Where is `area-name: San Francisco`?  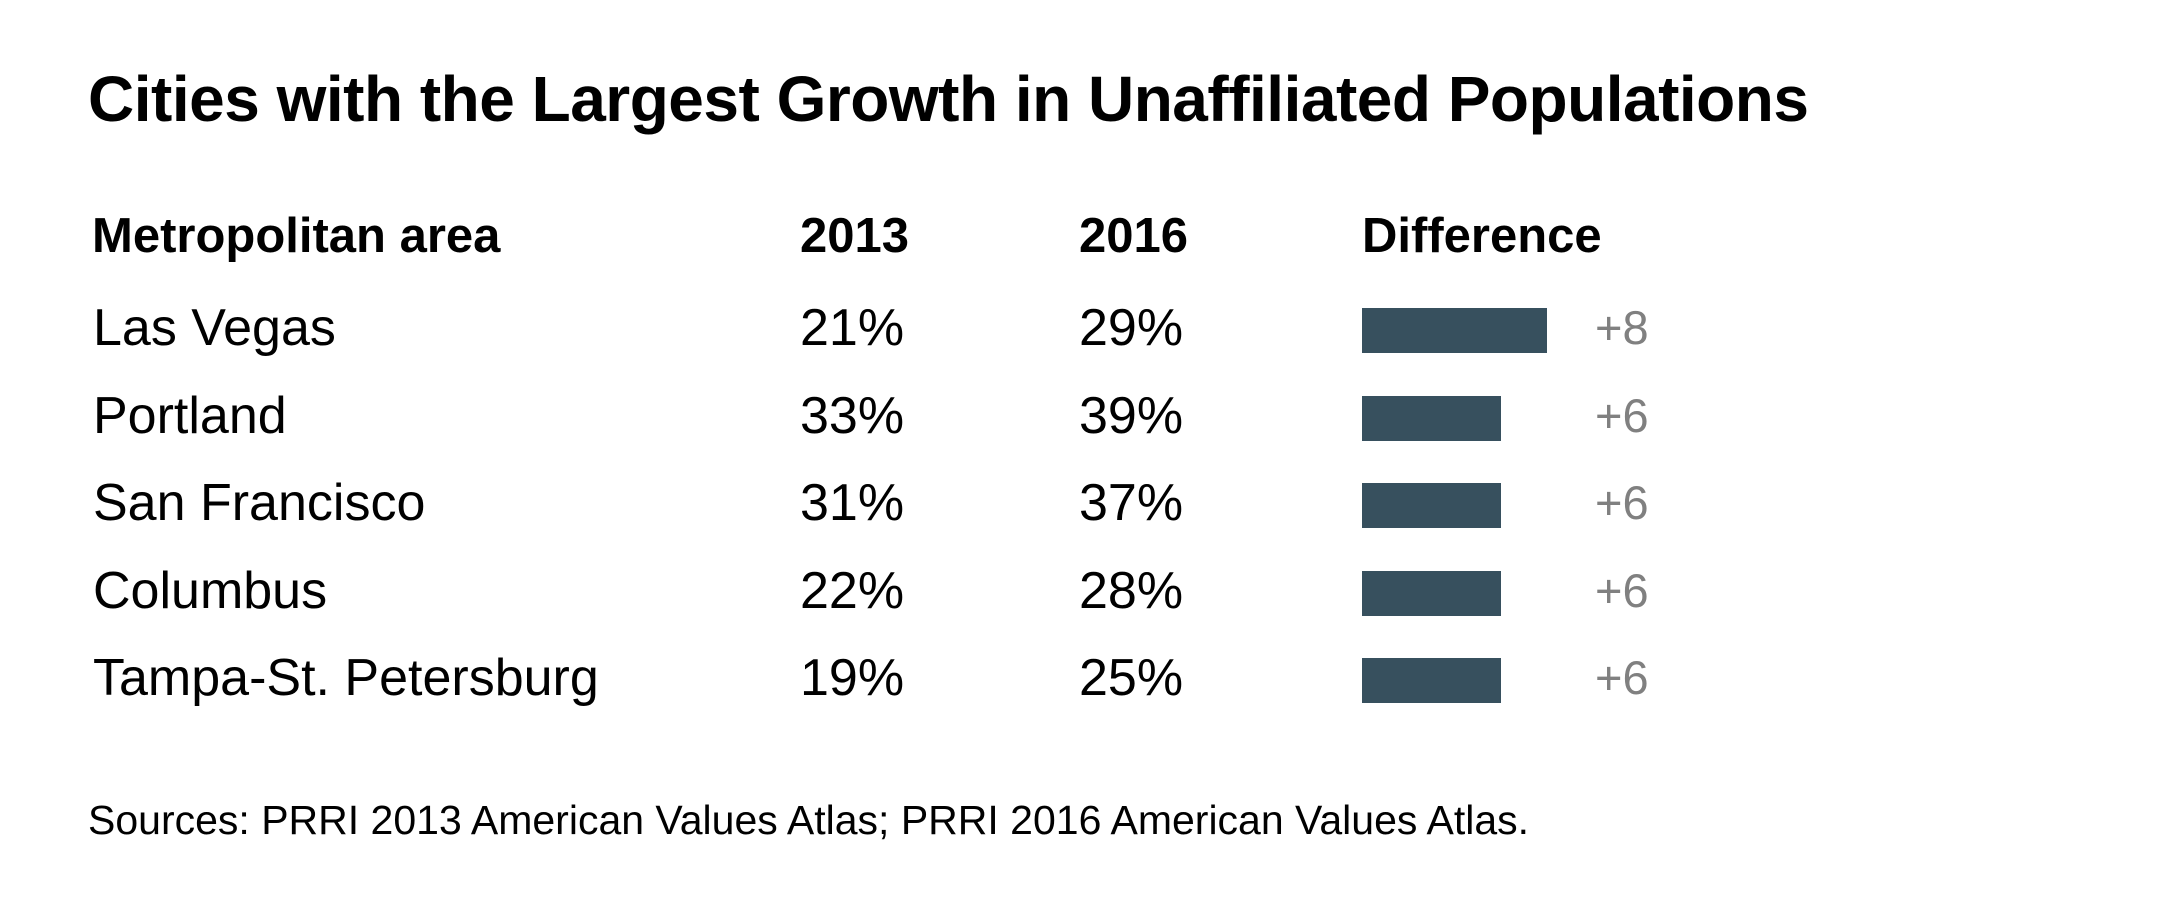
area-name: San Francisco is located at coordinates (259, 503).